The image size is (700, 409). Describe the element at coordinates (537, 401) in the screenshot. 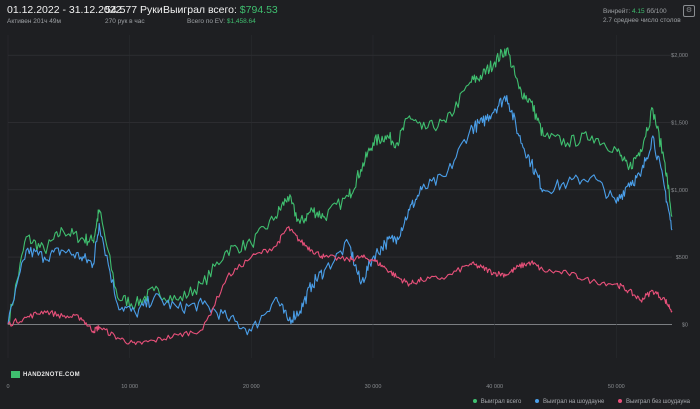

I see `legend-dot-showdown` at that location.